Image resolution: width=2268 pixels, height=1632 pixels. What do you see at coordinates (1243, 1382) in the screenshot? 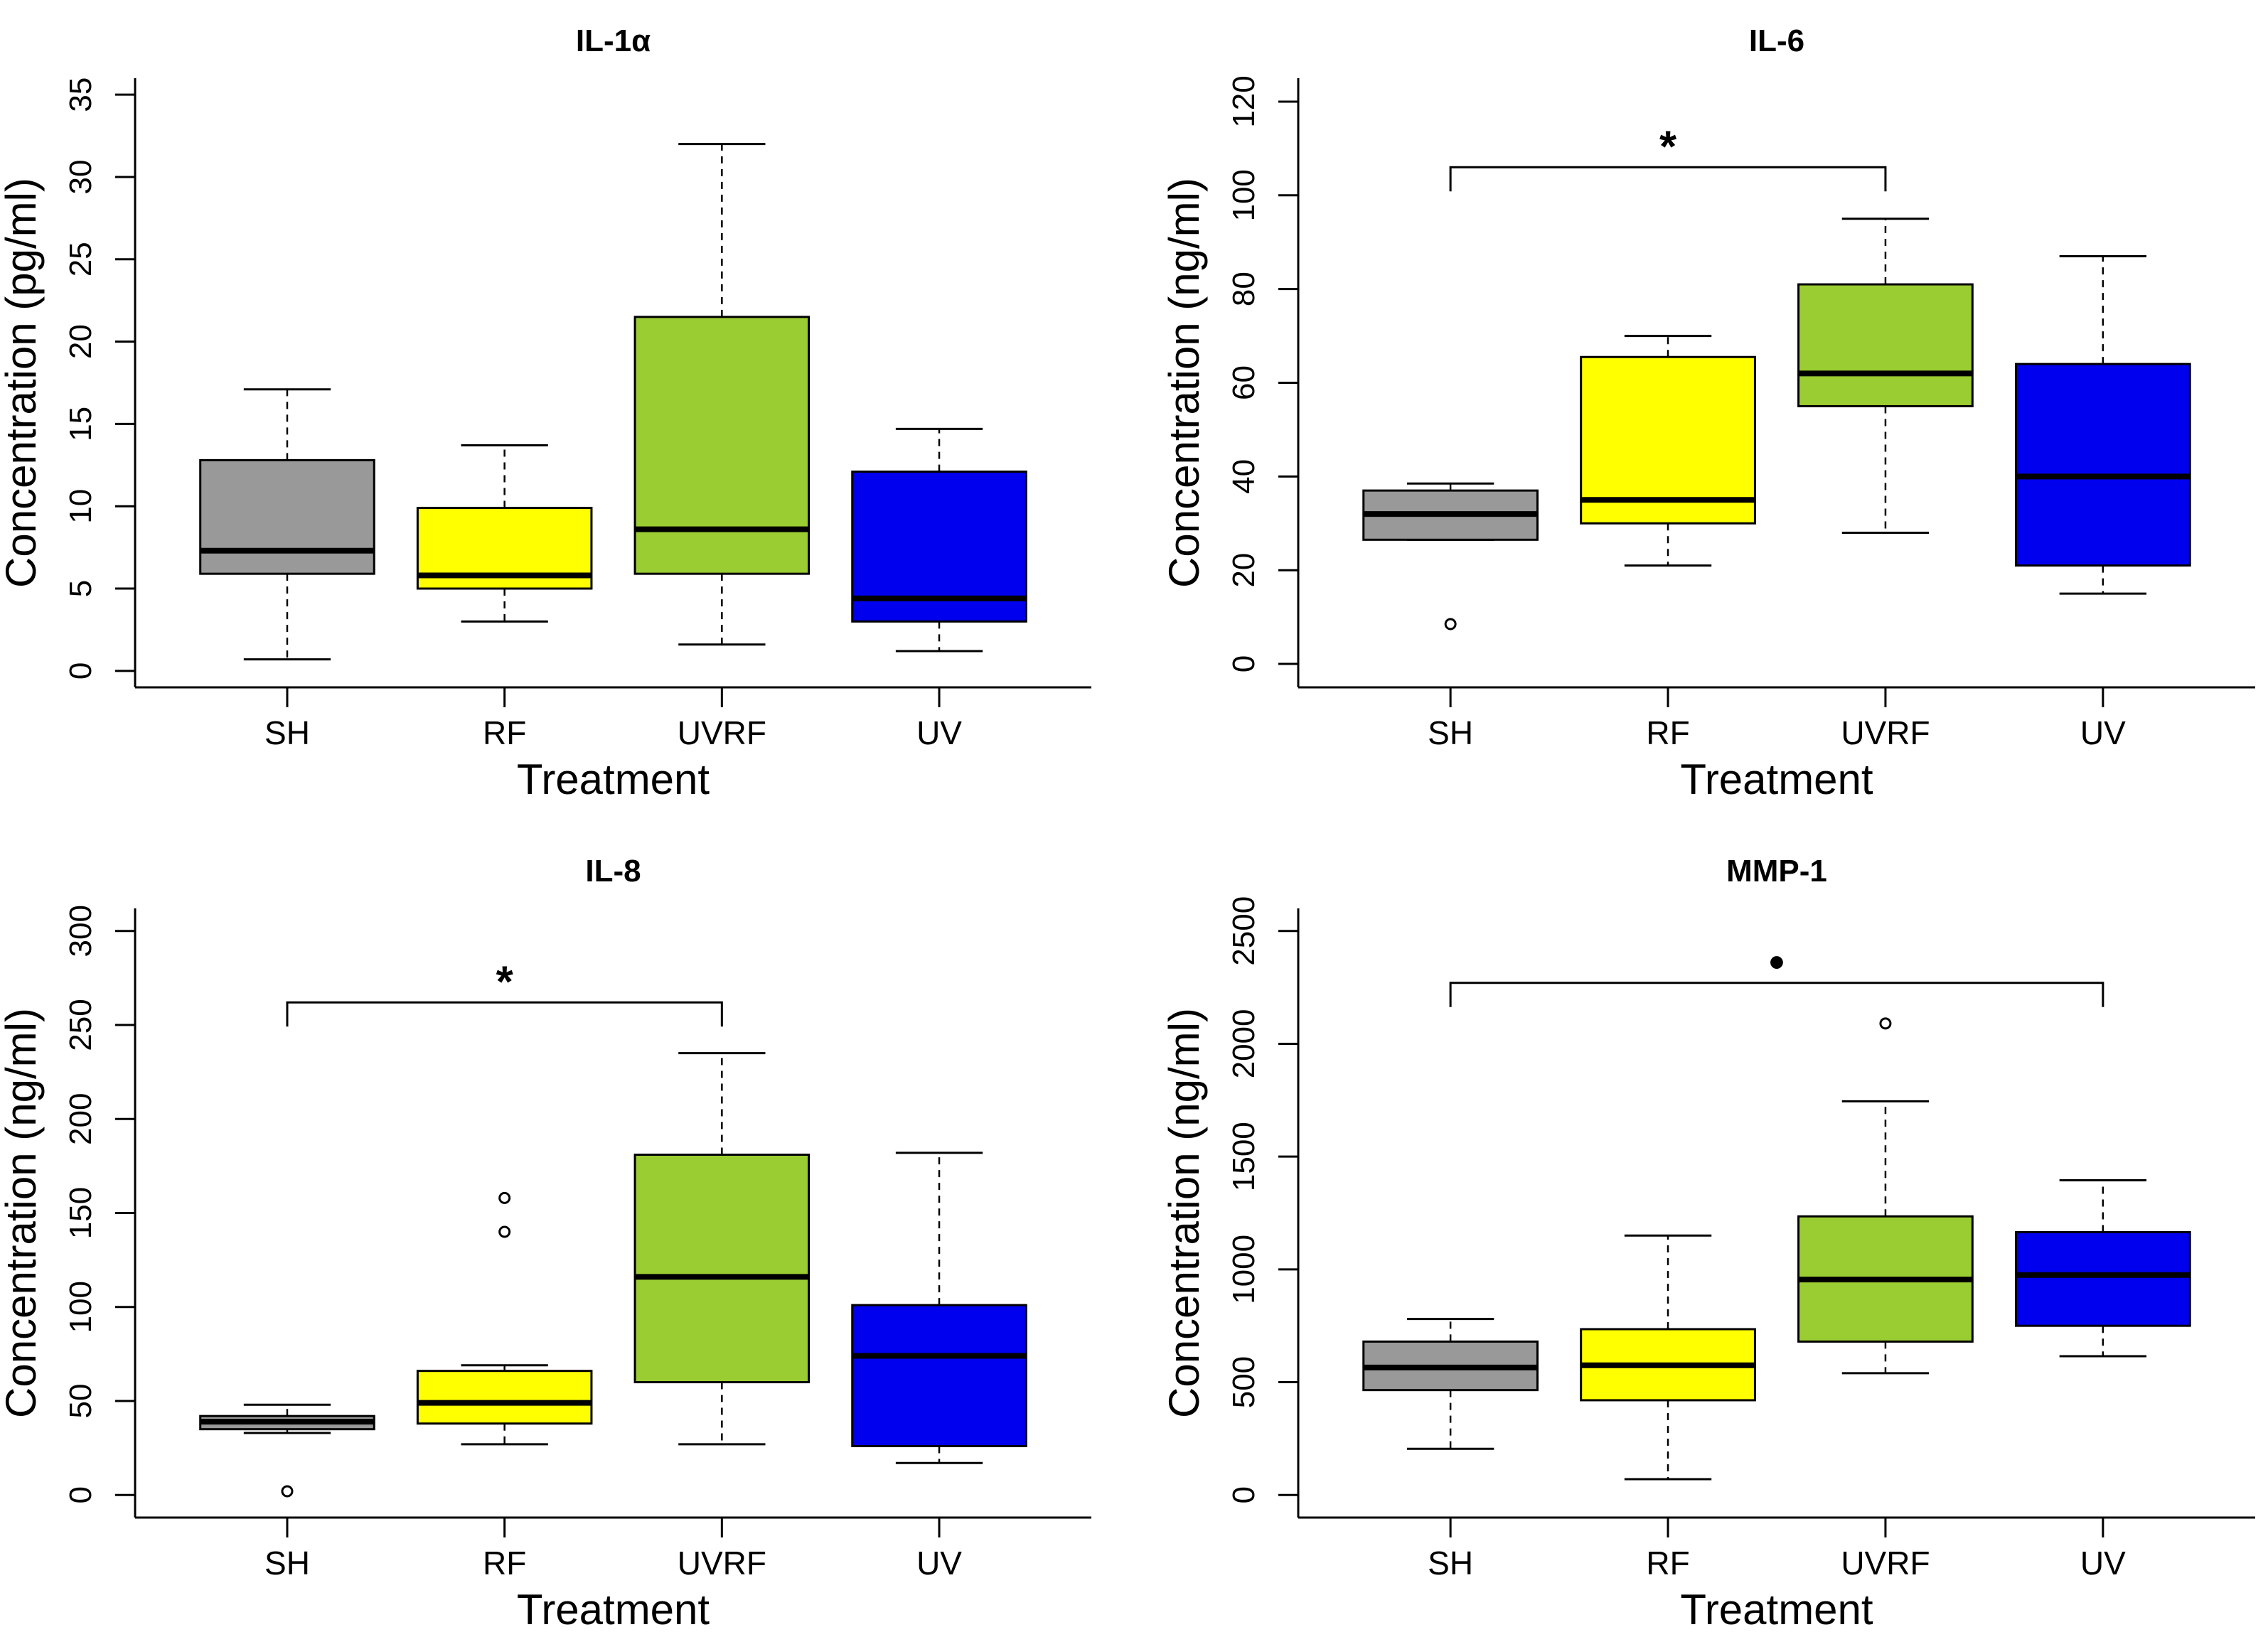
I see `y-tick-label: 500` at bounding box center [1243, 1382].